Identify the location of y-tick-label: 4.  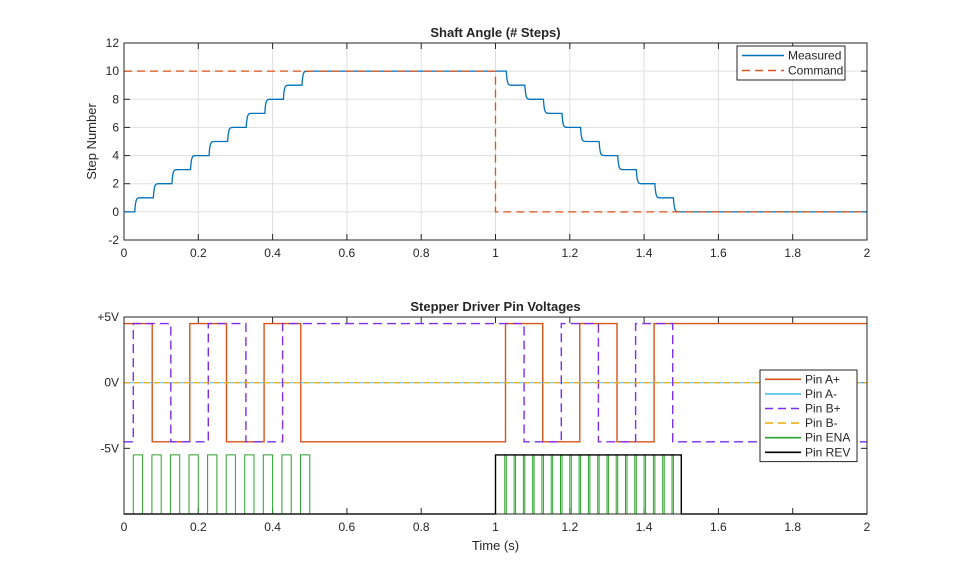
(115, 156).